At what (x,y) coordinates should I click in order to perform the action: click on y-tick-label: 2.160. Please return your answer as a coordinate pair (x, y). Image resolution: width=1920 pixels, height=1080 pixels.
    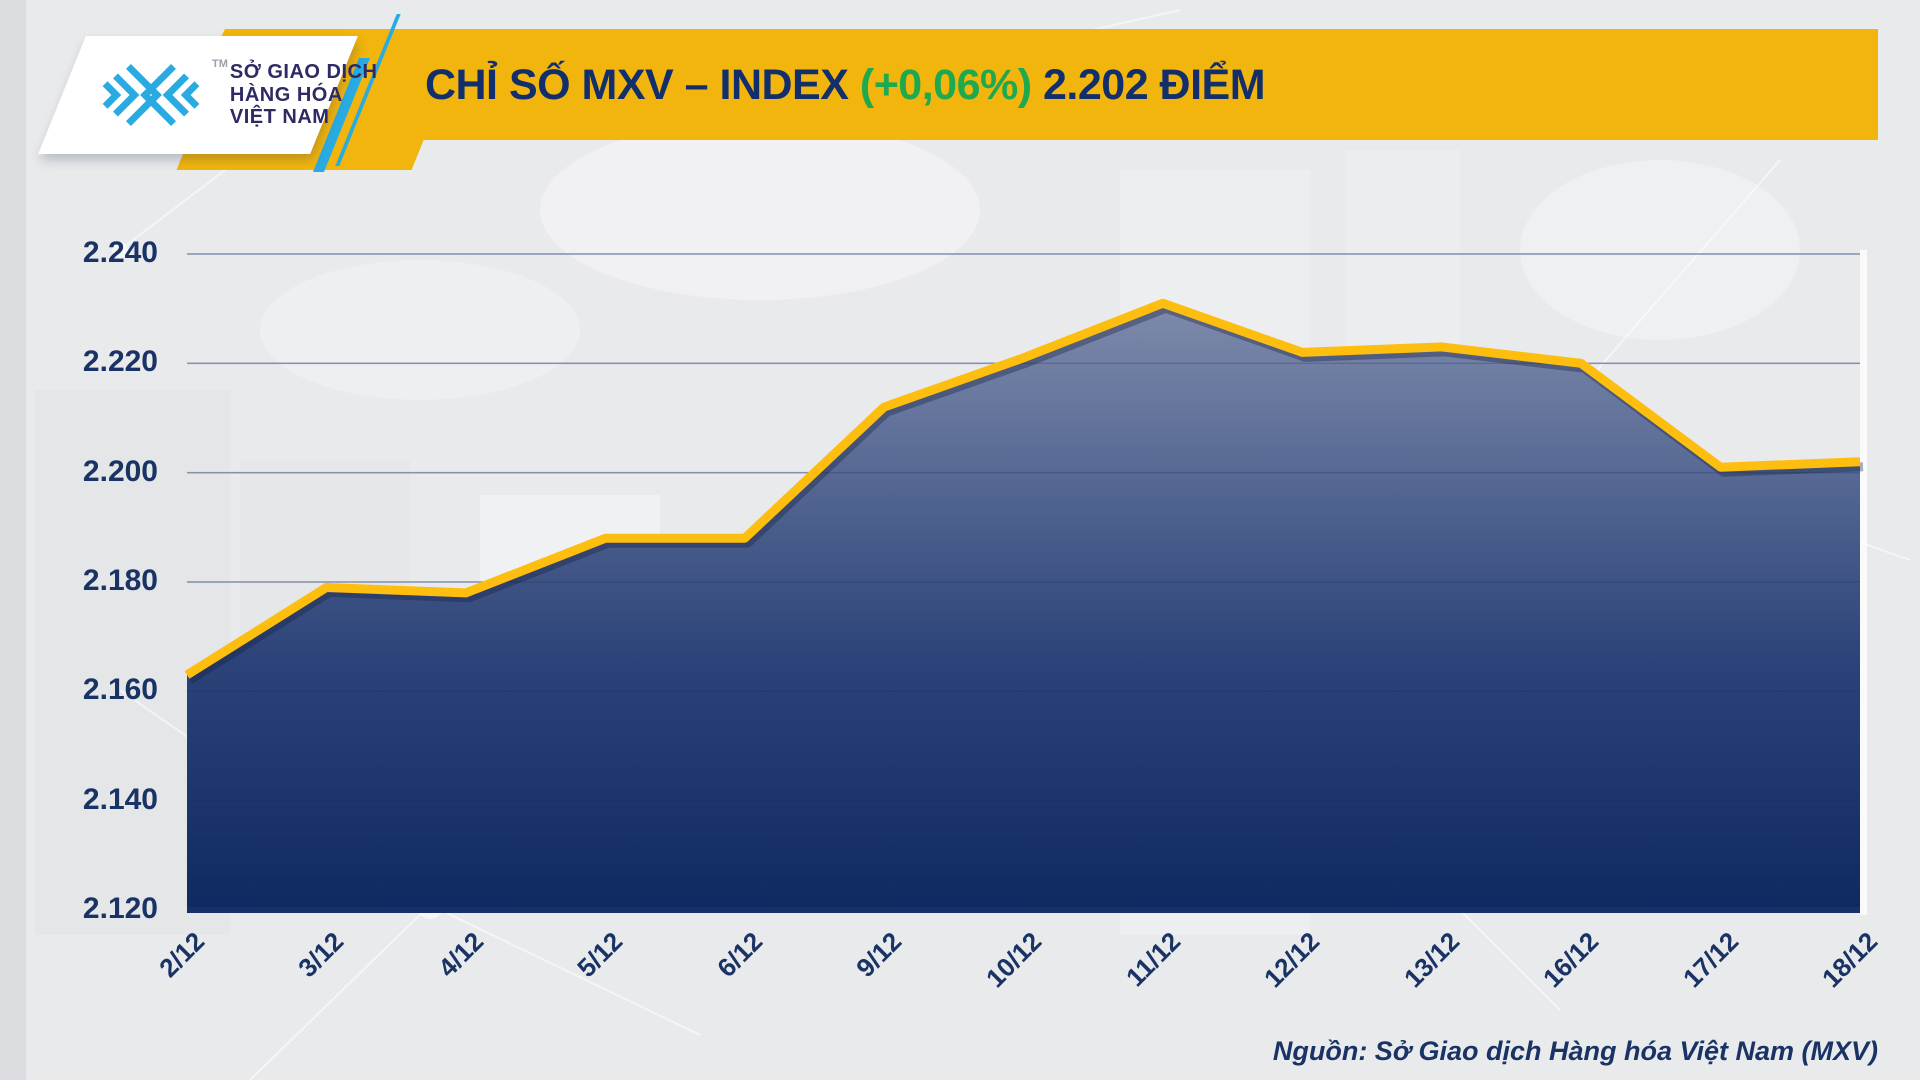
    Looking at the image, I should click on (120, 690).